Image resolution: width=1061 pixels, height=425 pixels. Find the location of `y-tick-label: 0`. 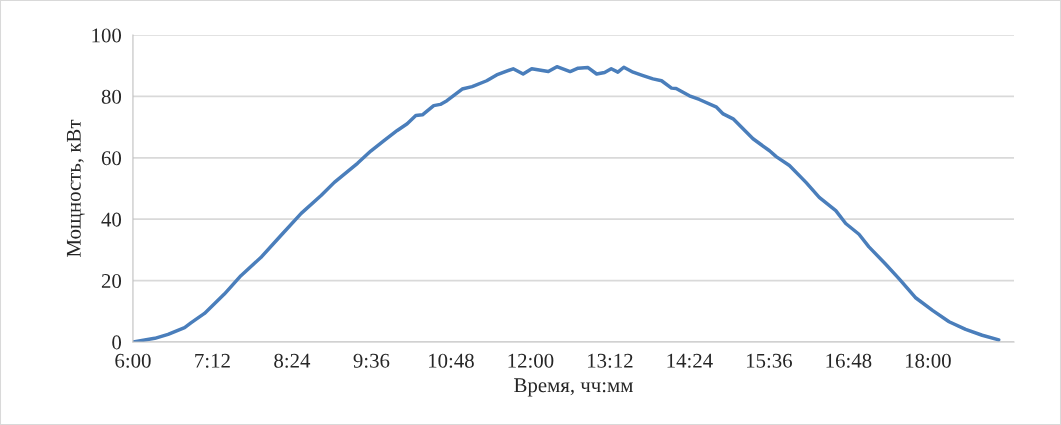

y-tick-label: 0 is located at coordinates (117, 342).